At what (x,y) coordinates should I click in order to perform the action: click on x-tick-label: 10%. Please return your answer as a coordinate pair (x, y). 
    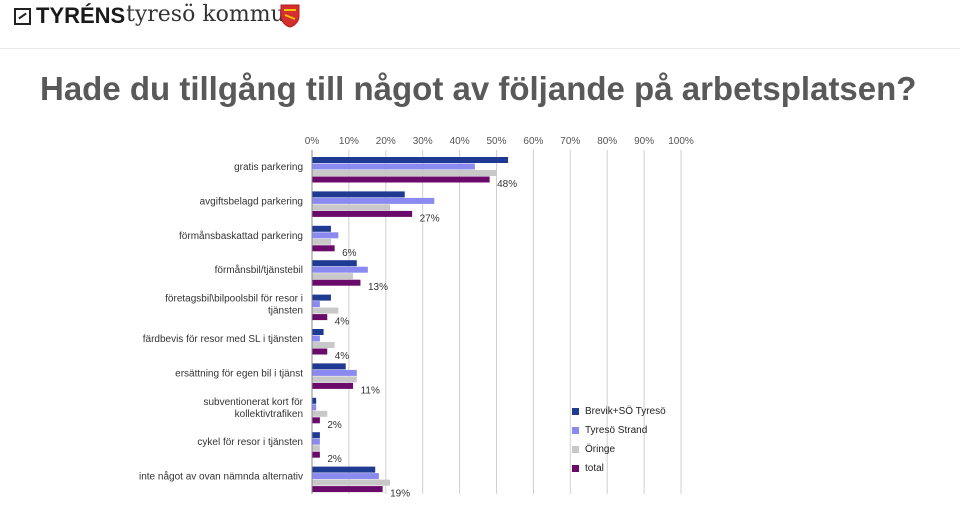
    Looking at the image, I should click on (349, 141).